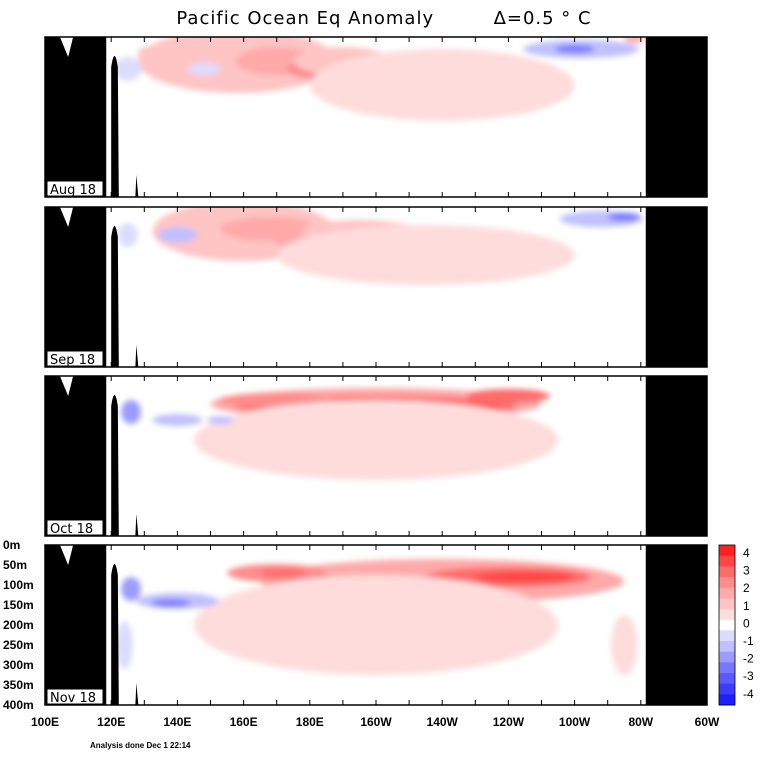 This screenshot has height=768, width=768. Describe the element at coordinates (376, 722) in the screenshot. I see `x-tick-label: 160W` at that location.